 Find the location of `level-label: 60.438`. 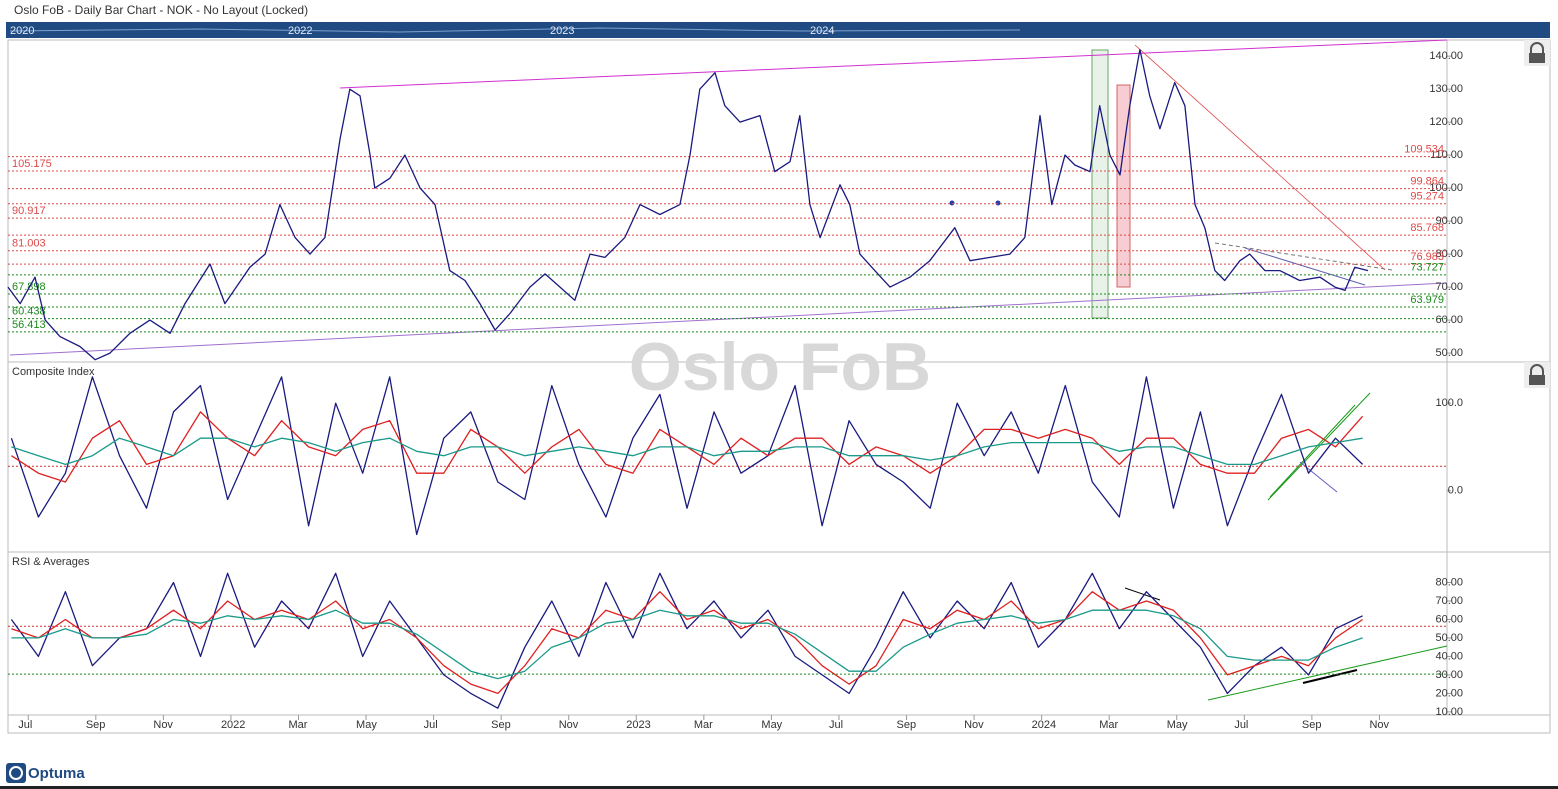

level-label: 60.438 is located at coordinates (29, 312).